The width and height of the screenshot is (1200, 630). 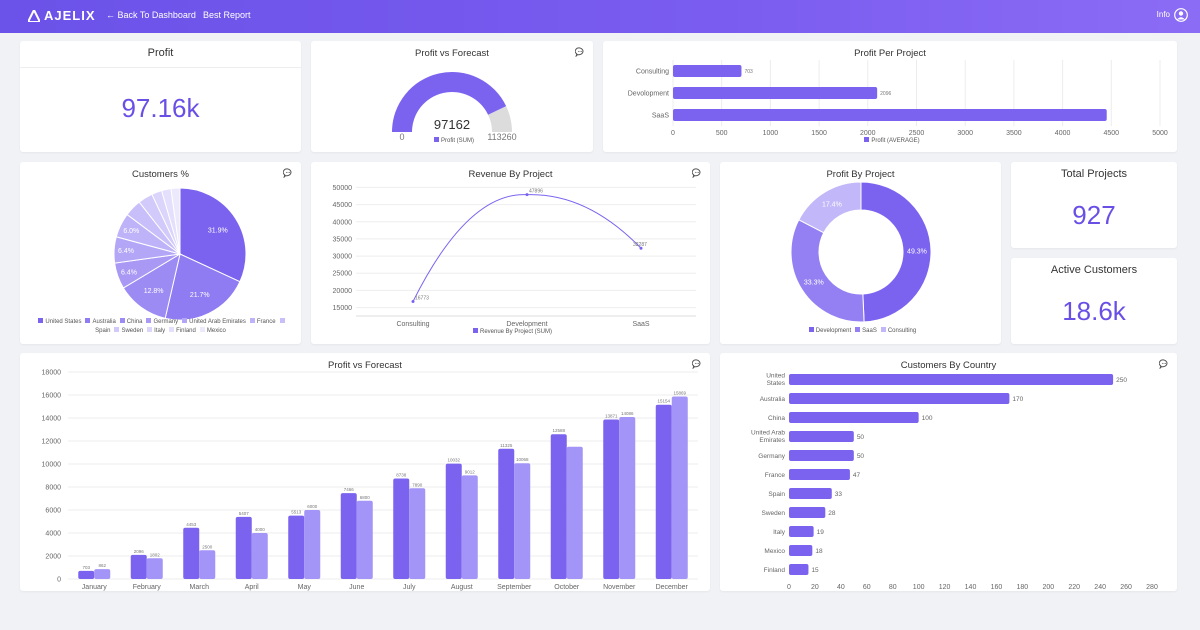 What do you see at coordinates (890, 53) in the screenshot?
I see `chart-title: Profit Per Project` at bounding box center [890, 53].